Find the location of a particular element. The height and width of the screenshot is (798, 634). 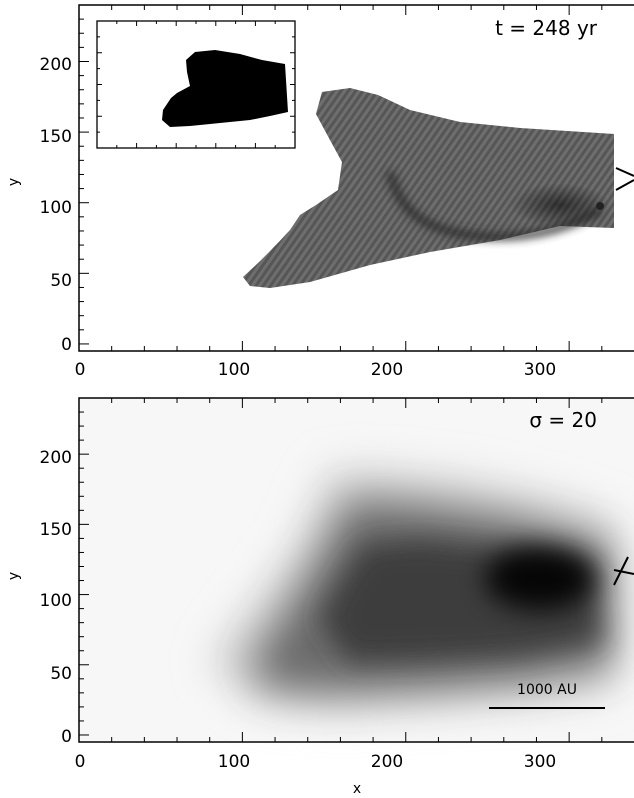

inset-ticks is located at coordinates (196, 84).